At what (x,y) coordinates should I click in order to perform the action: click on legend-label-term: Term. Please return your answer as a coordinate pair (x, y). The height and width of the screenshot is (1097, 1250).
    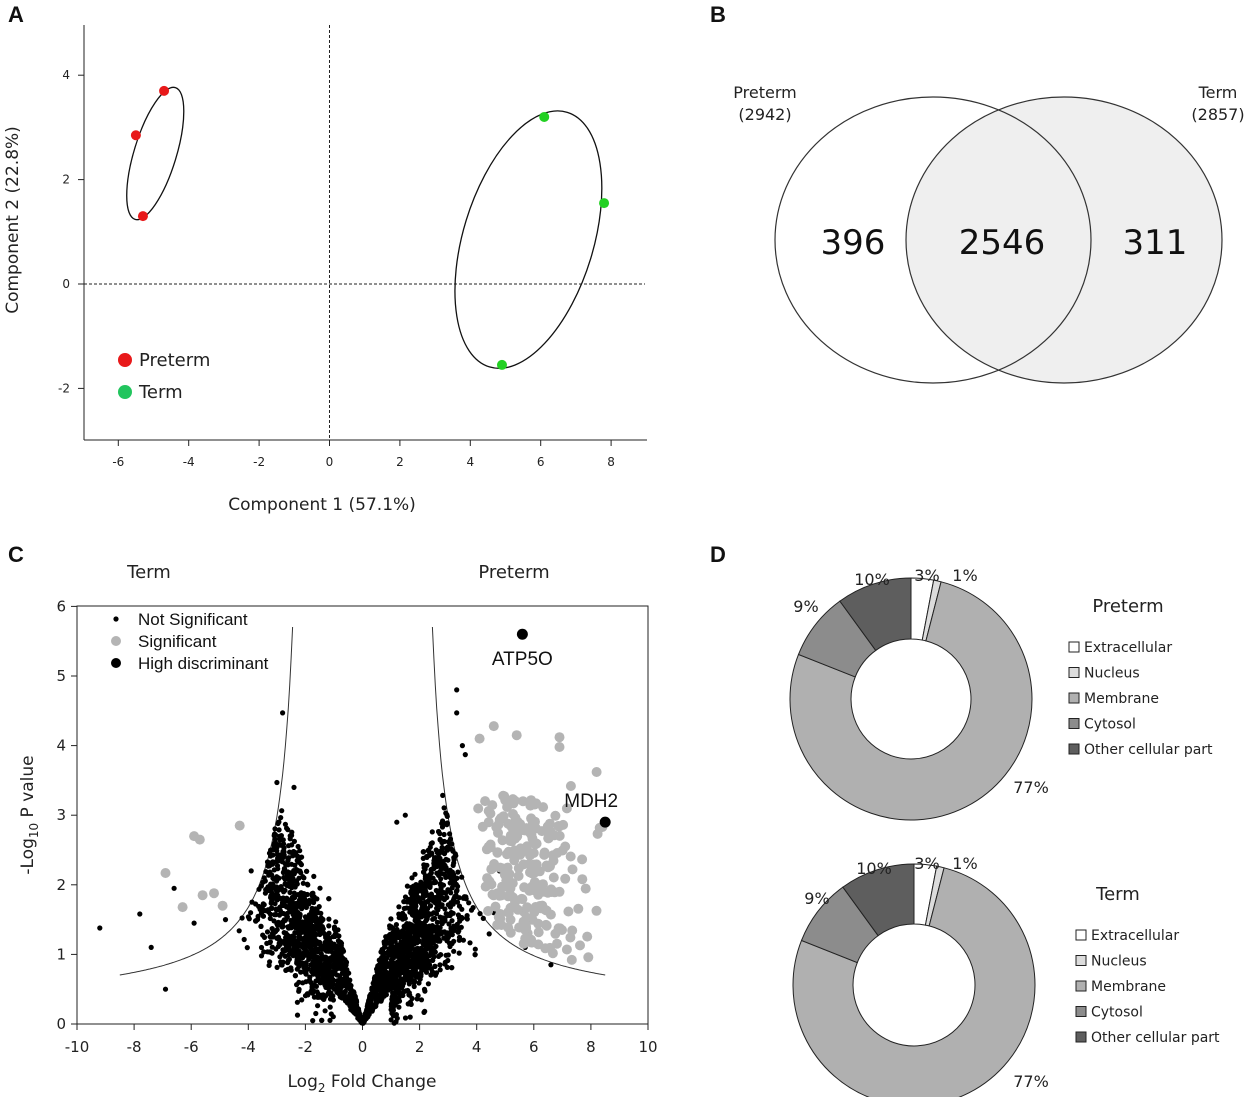
    Looking at the image, I should click on (160, 392).